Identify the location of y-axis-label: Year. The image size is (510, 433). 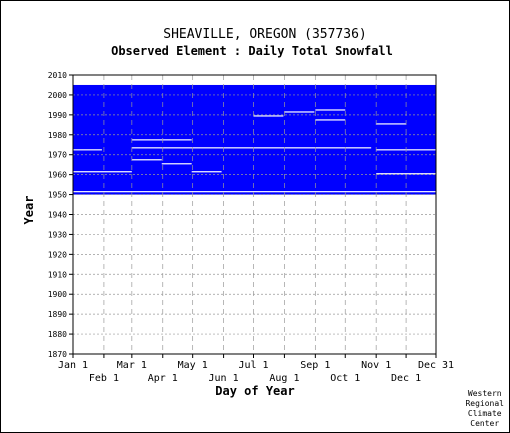
(29, 210).